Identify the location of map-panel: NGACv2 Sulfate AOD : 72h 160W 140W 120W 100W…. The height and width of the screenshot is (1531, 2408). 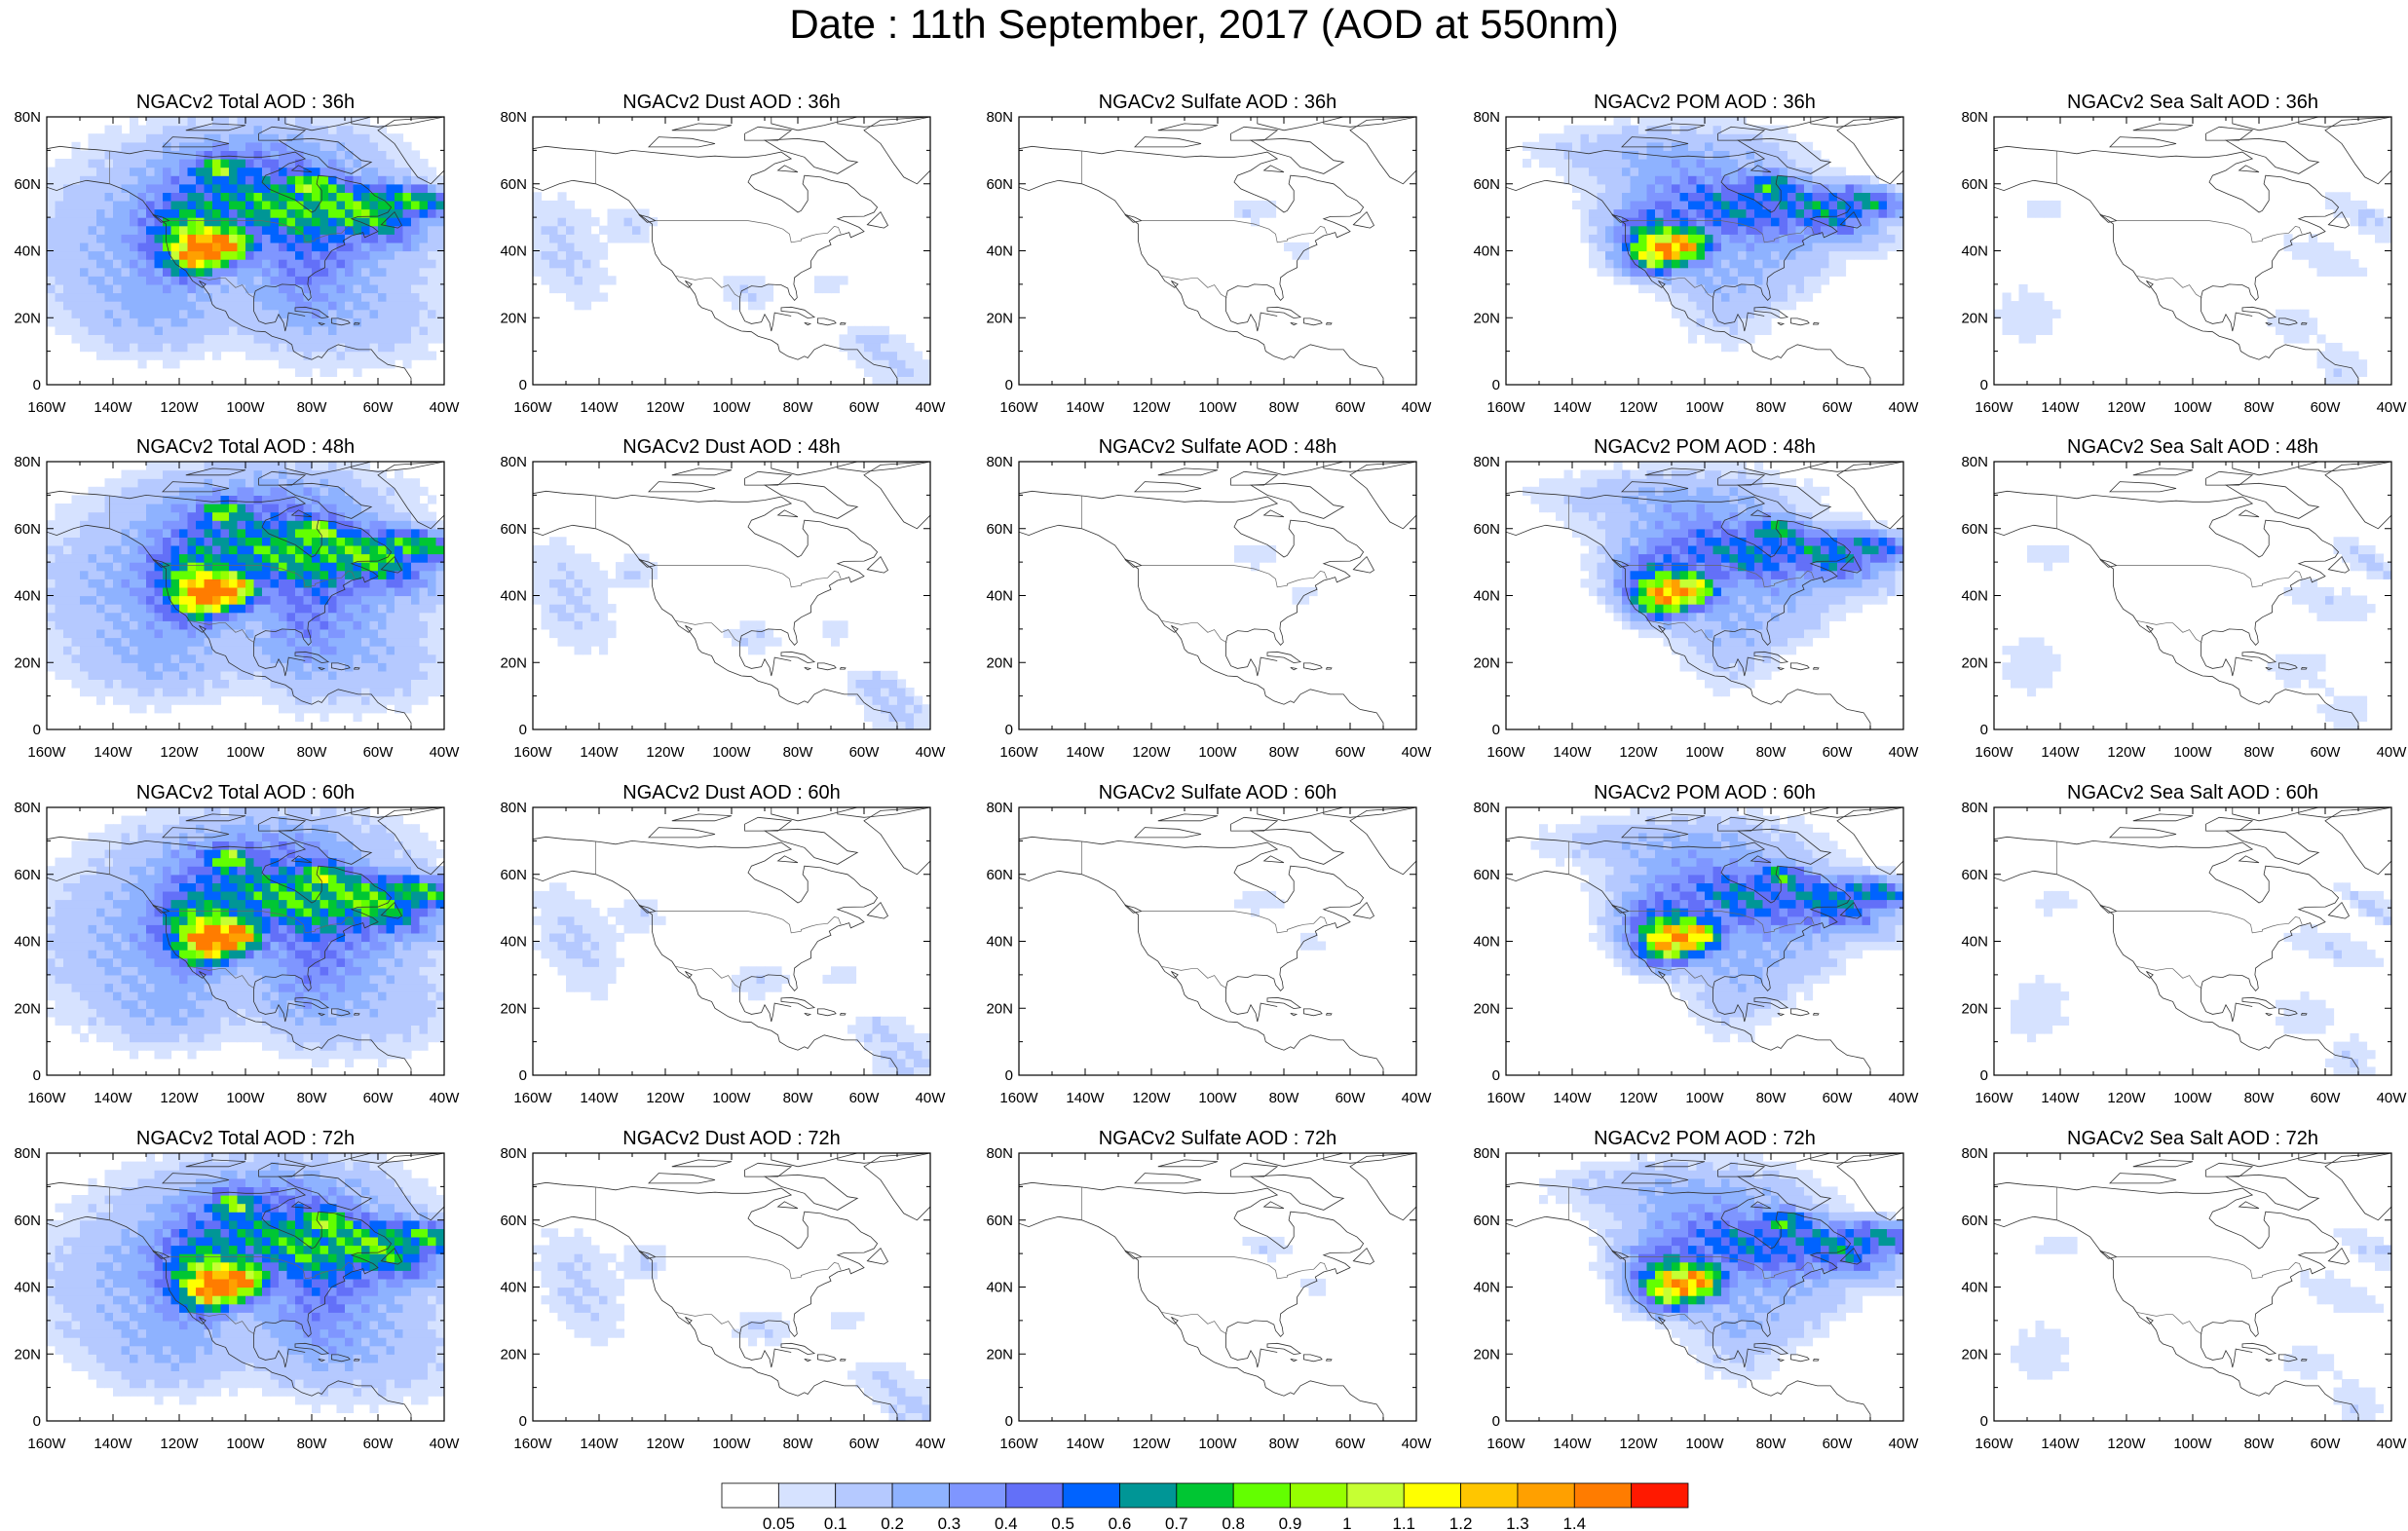
(1209, 1290).